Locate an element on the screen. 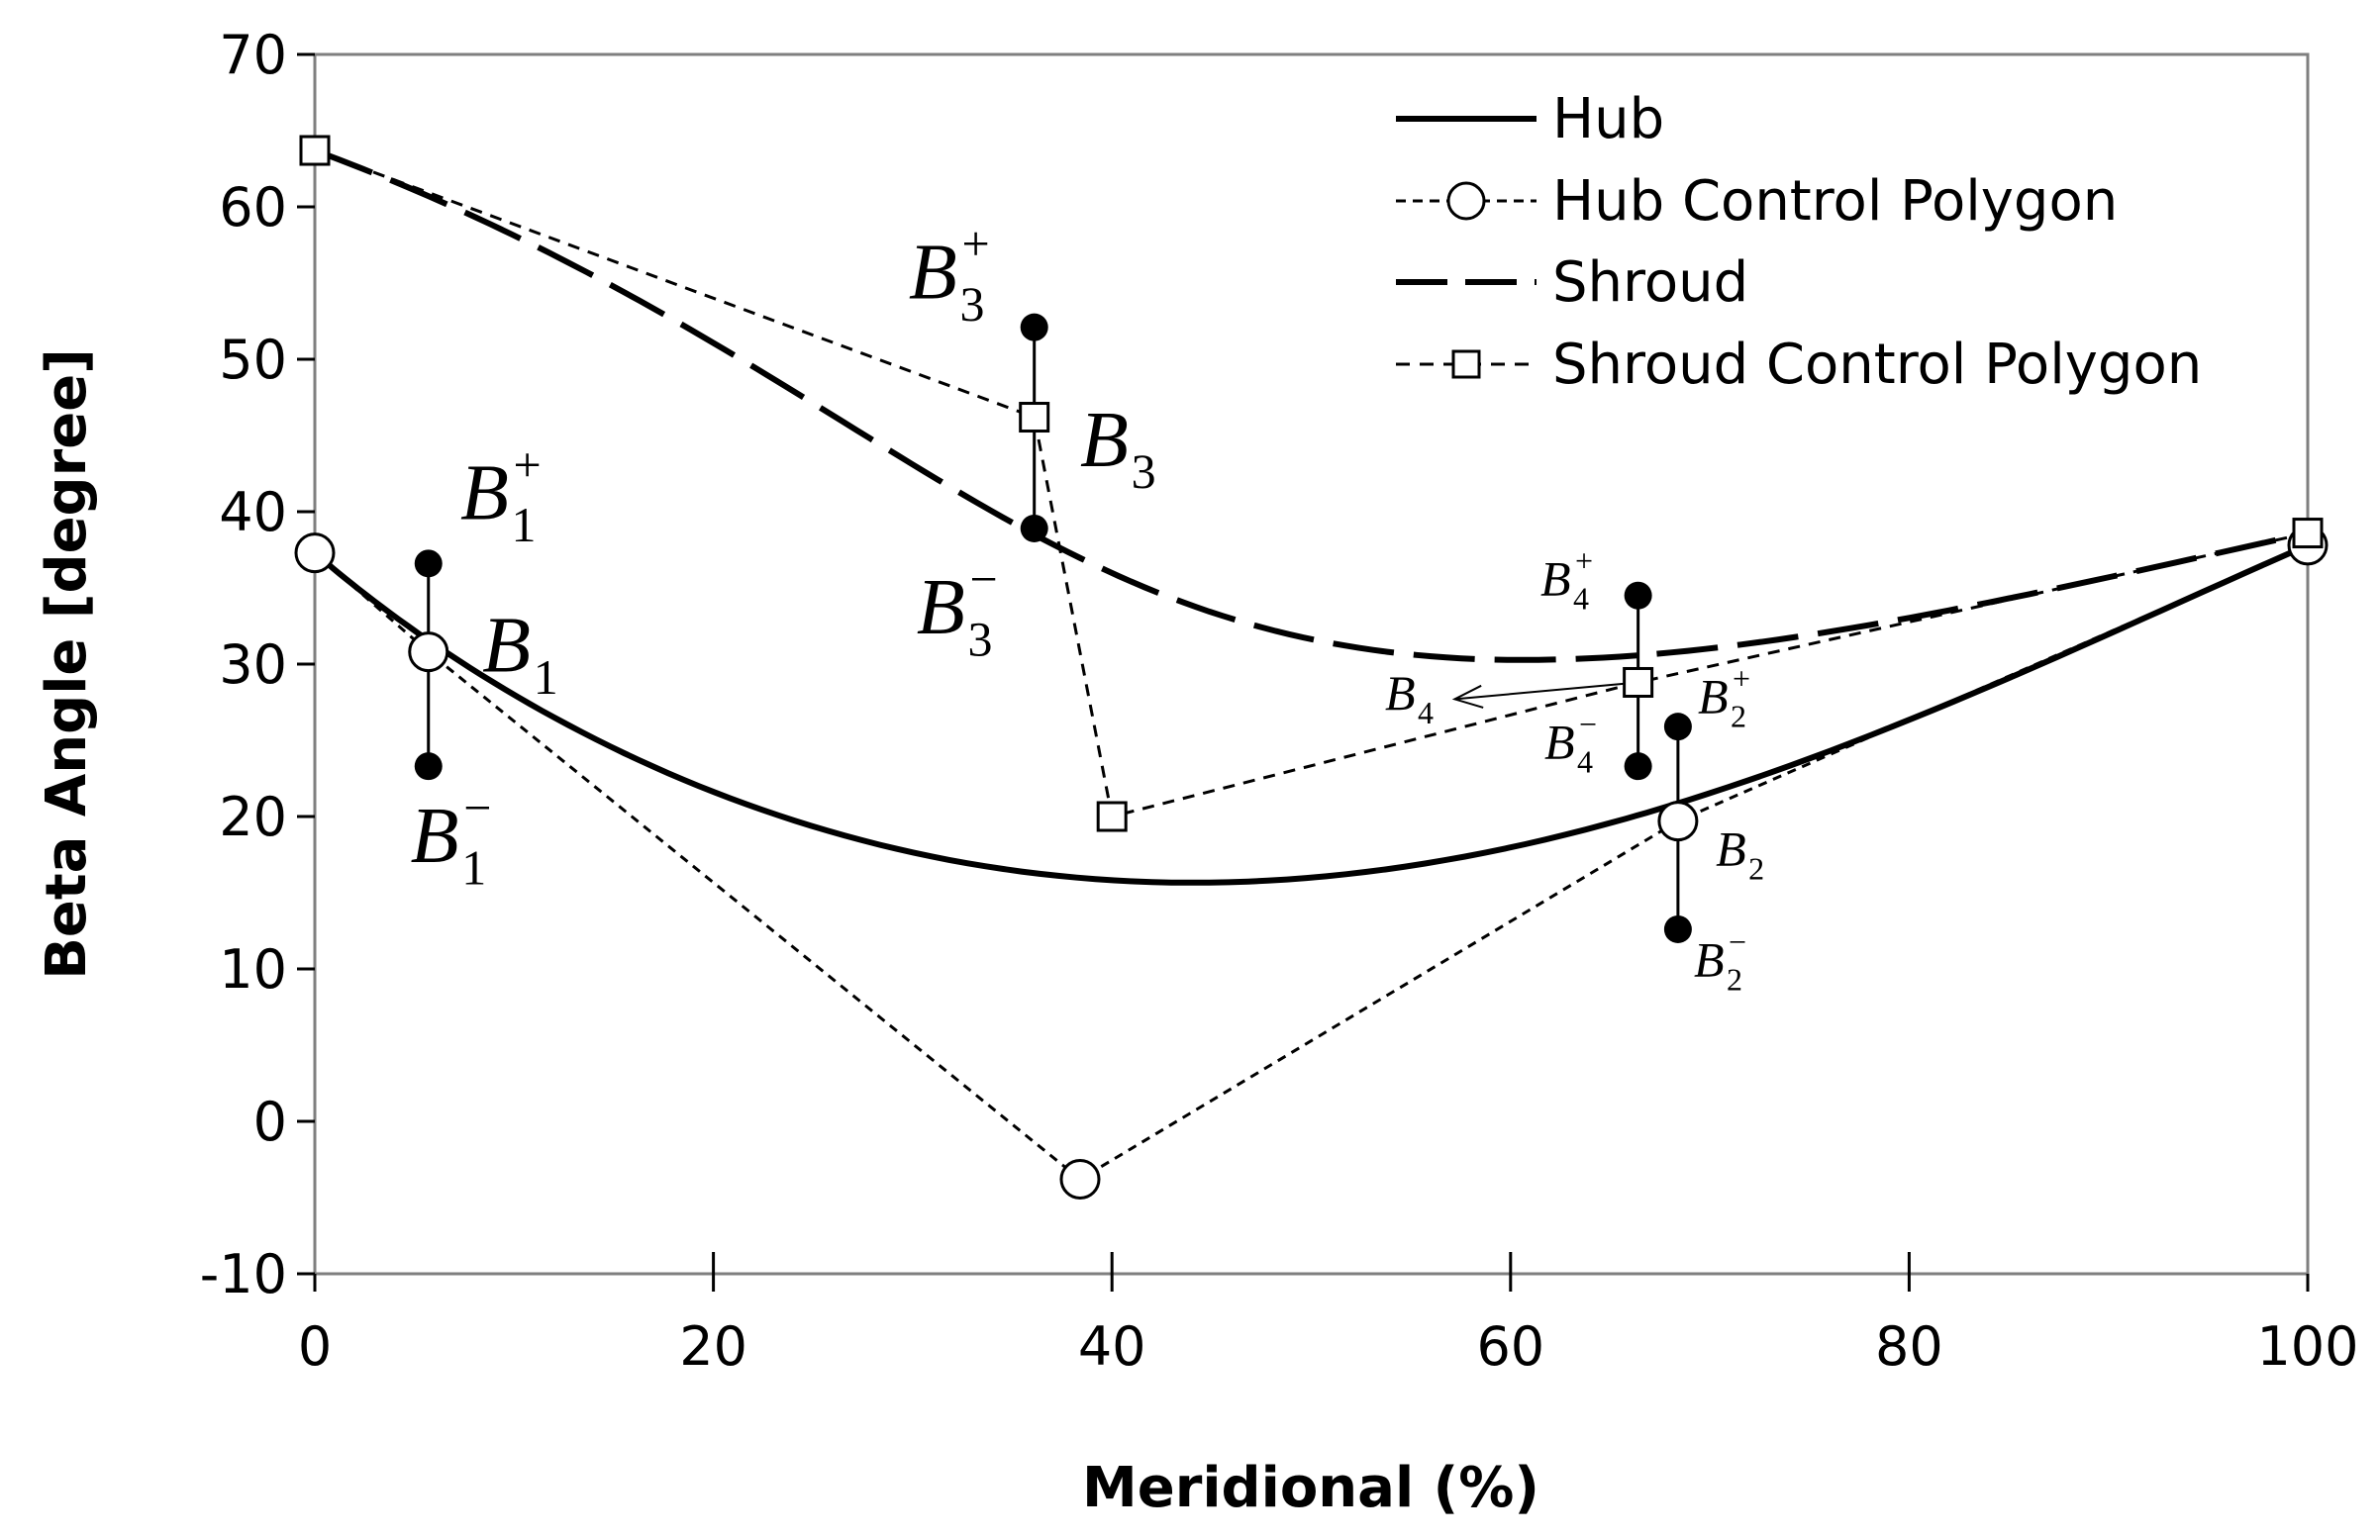 The height and width of the screenshot is (1540, 2380). legend-hub-label: Hub is located at coordinates (1608, 119).